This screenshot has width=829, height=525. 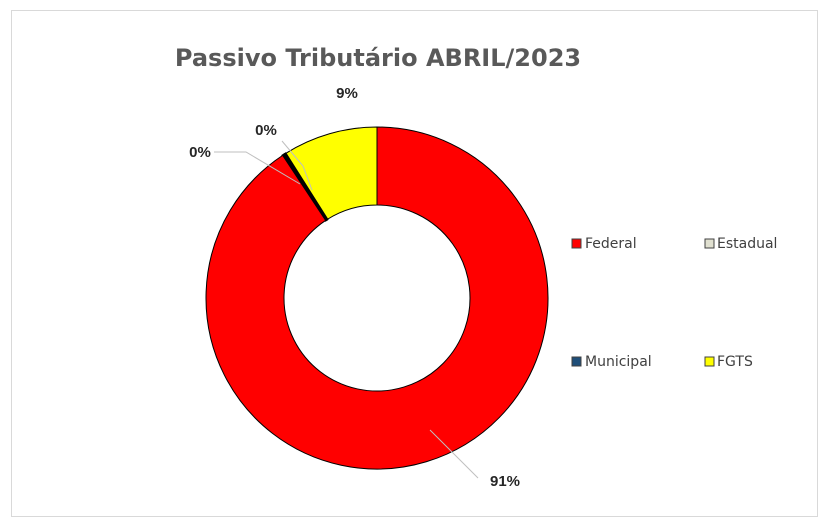 I want to click on chart-title: Passivo Tributário ABRIL/2023, so click(x=378, y=58).